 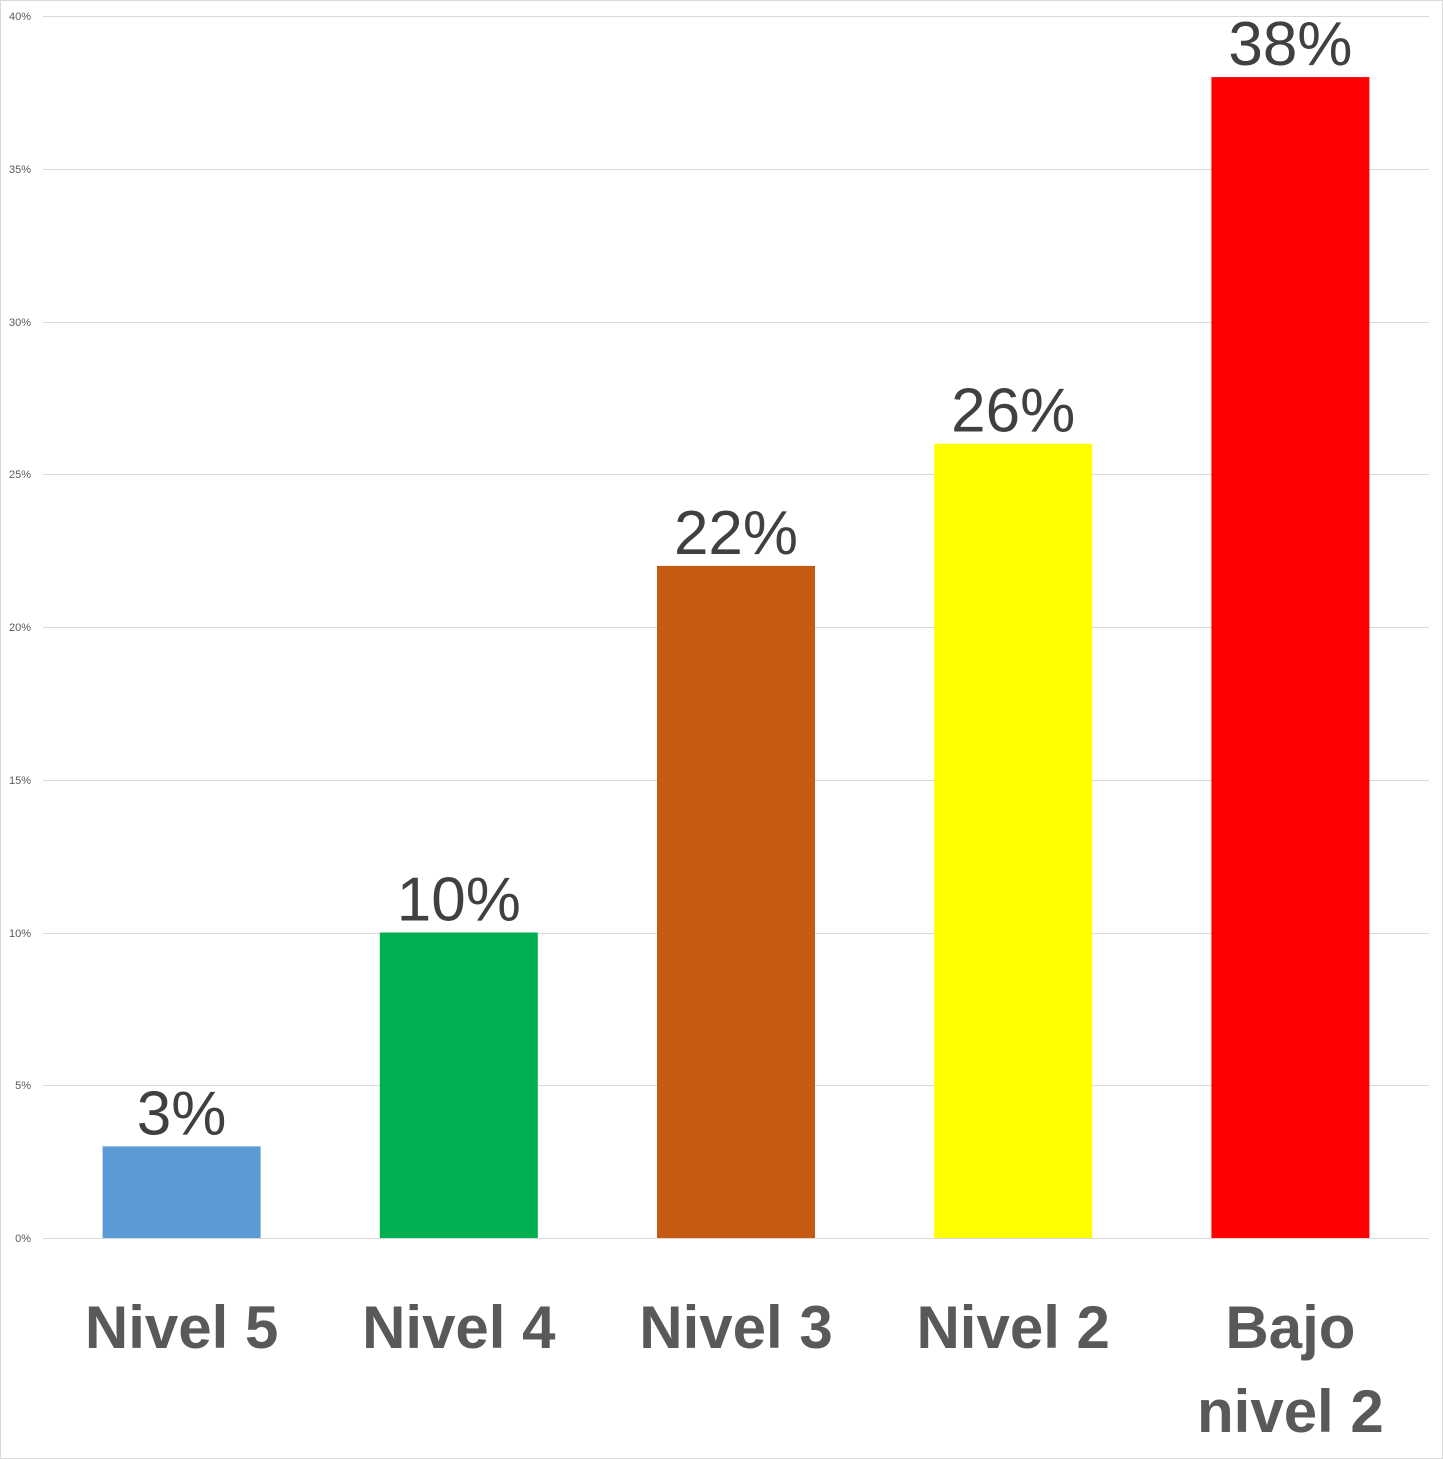 What do you see at coordinates (1290, 1327) in the screenshot?
I see `x-tick-label-line: Bajo` at bounding box center [1290, 1327].